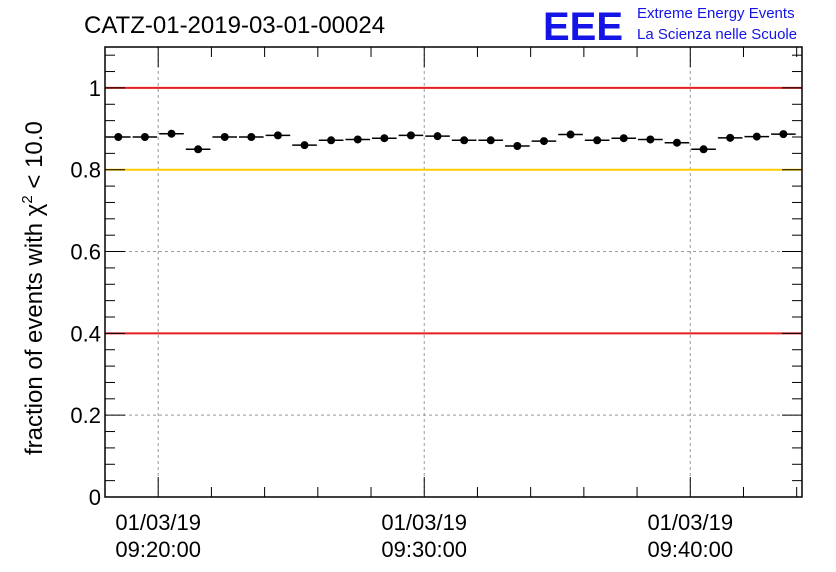 This screenshot has height=572, width=836. I want to click on y-tick-label: 0.4, so click(85, 333).